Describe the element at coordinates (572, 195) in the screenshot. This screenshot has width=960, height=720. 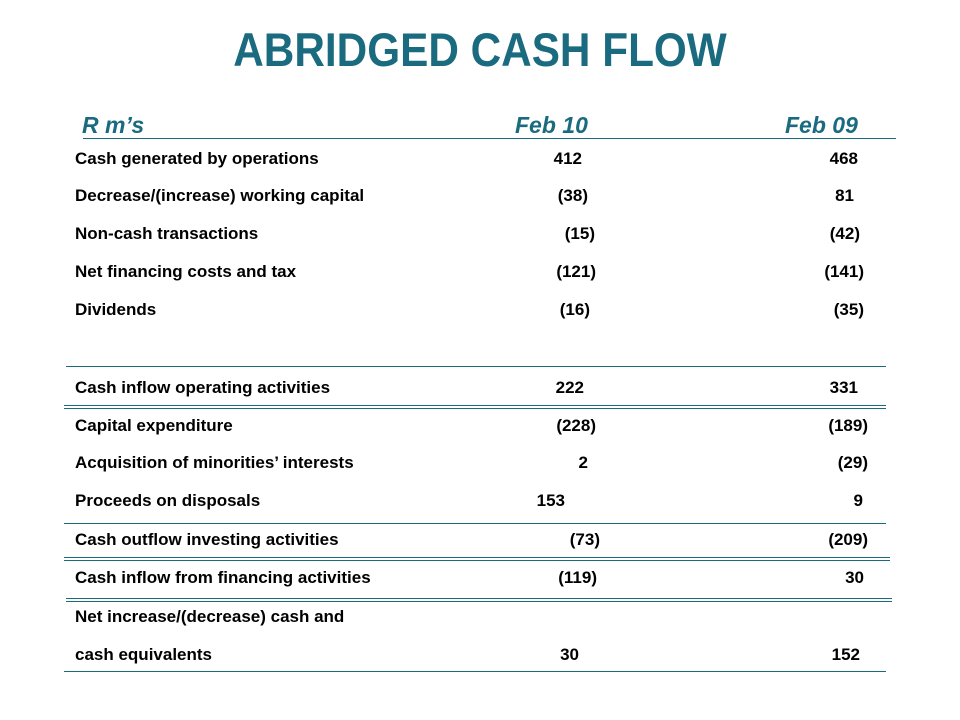
I see `value-feb10: (38)` at that location.